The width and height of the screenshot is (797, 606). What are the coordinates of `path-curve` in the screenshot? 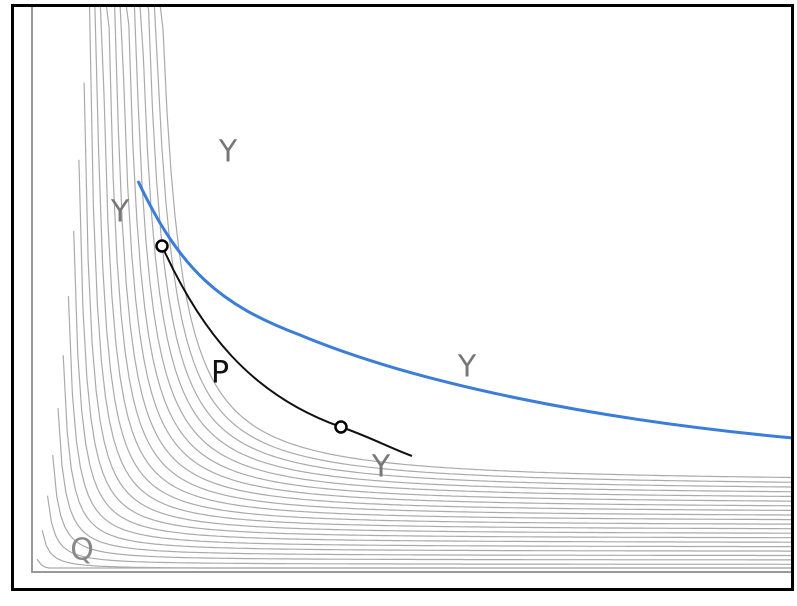 It's located at (287, 351).